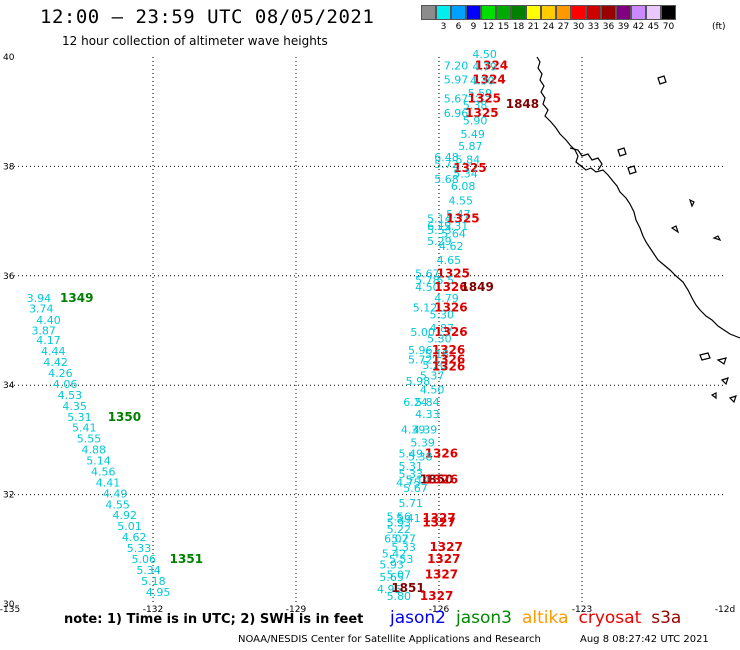 The image size is (740, 650). I want to click on wave-height-label: 4.35, so click(74, 406).